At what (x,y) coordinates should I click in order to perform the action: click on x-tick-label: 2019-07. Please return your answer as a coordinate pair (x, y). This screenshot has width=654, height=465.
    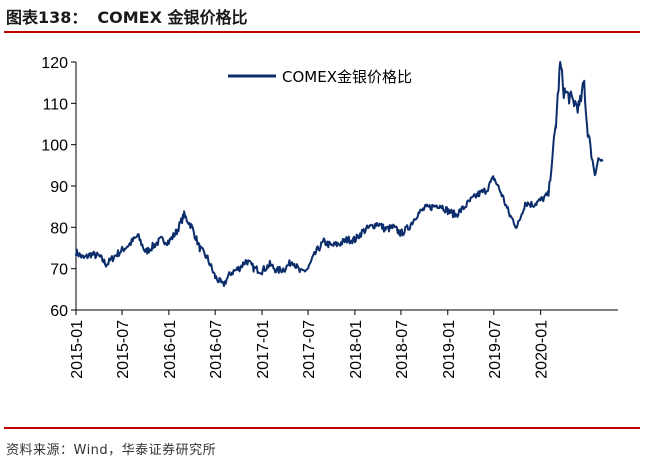
    Looking at the image, I should click on (495, 349).